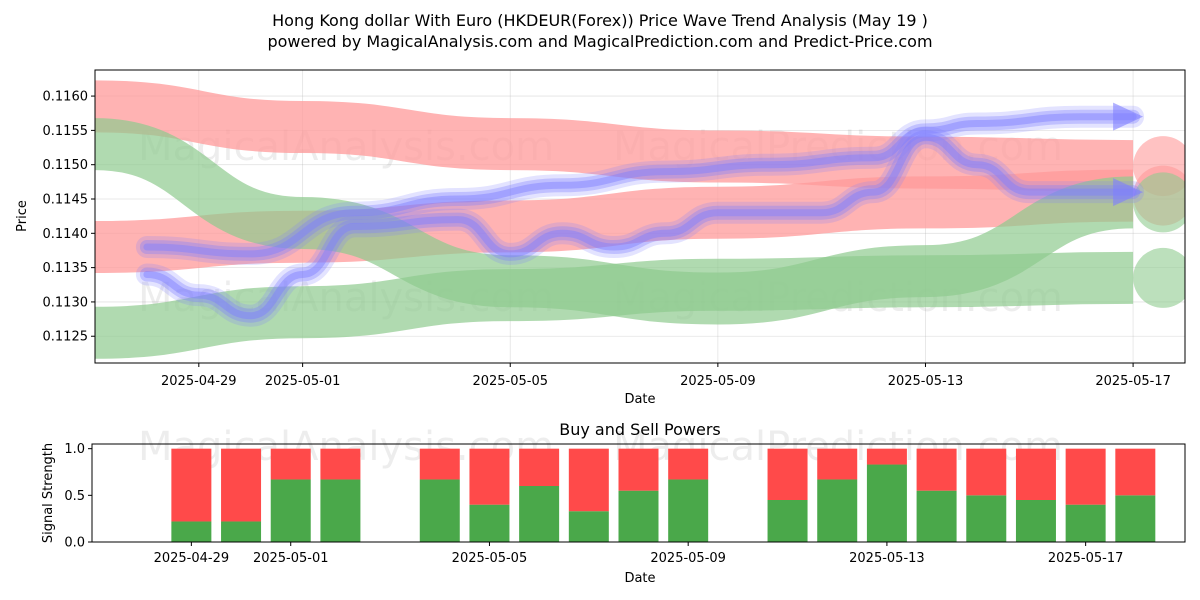  I want to click on top-x-tick-label: 2025-05-17, so click(1133, 381).